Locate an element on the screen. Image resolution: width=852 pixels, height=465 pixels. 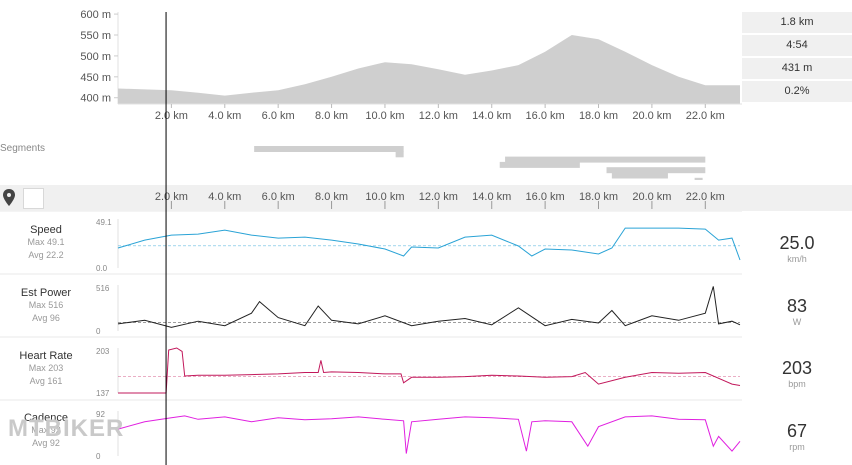
metric-ymax-label: 203 is located at coordinates (103, 351).